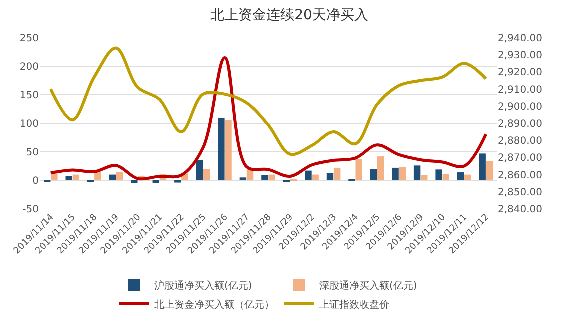 The image size is (579, 330). What do you see at coordinates (520, 176) in the screenshot?
I see `y2-tick-label: 2,860.00` at bounding box center [520, 176].